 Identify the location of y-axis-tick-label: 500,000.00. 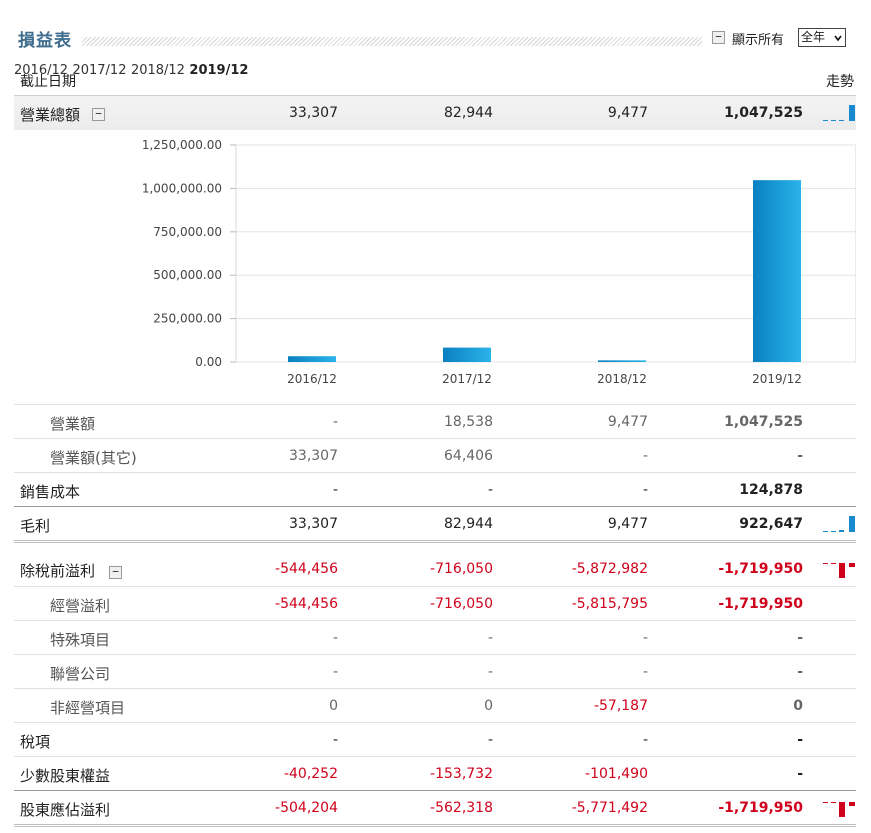
(187, 275).